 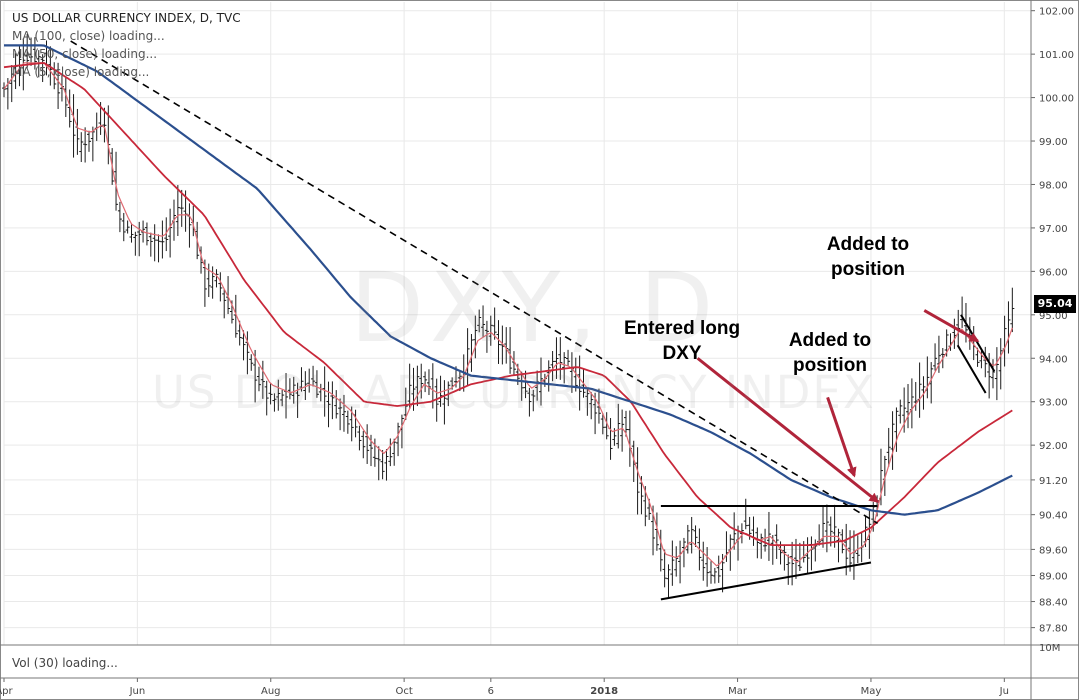 I want to click on y-tick-label: 102.00, so click(x=1056, y=12).